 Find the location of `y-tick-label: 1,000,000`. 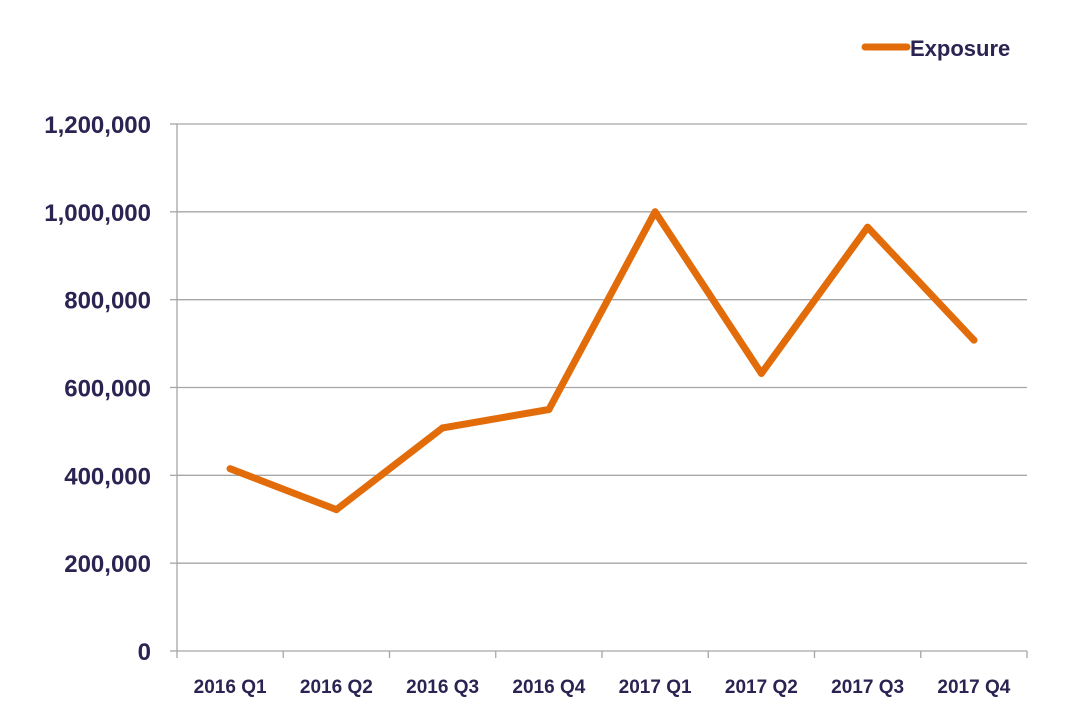

y-tick-label: 1,000,000 is located at coordinates (97, 213).